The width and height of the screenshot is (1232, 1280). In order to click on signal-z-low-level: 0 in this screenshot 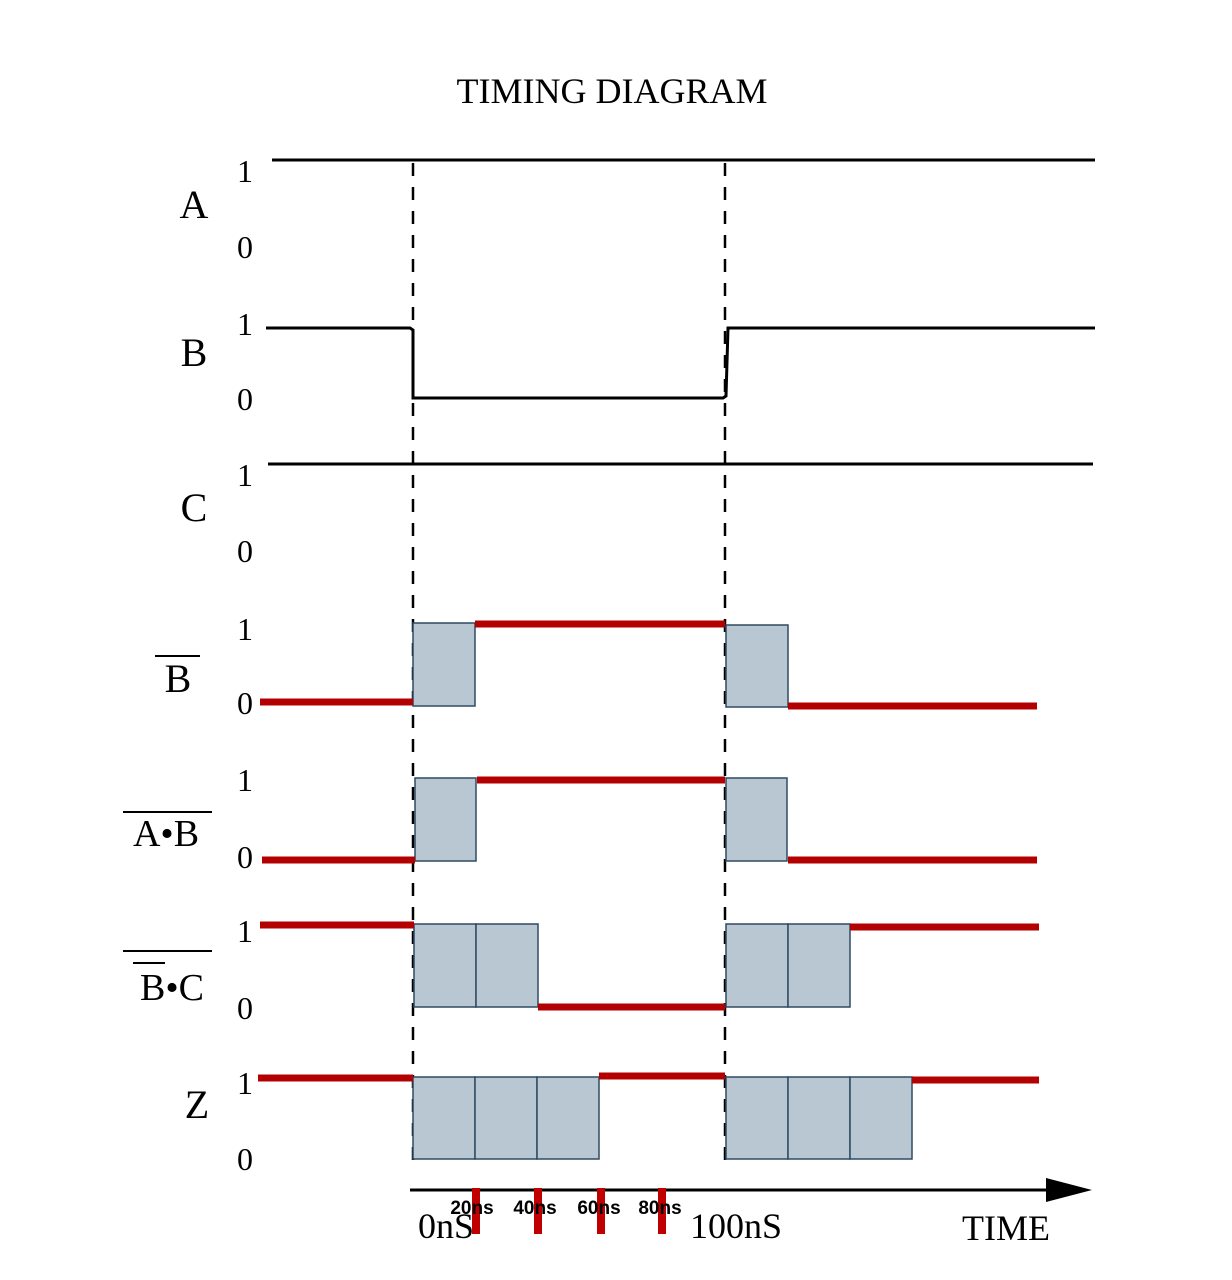, I will do `click(245, 1159)`.